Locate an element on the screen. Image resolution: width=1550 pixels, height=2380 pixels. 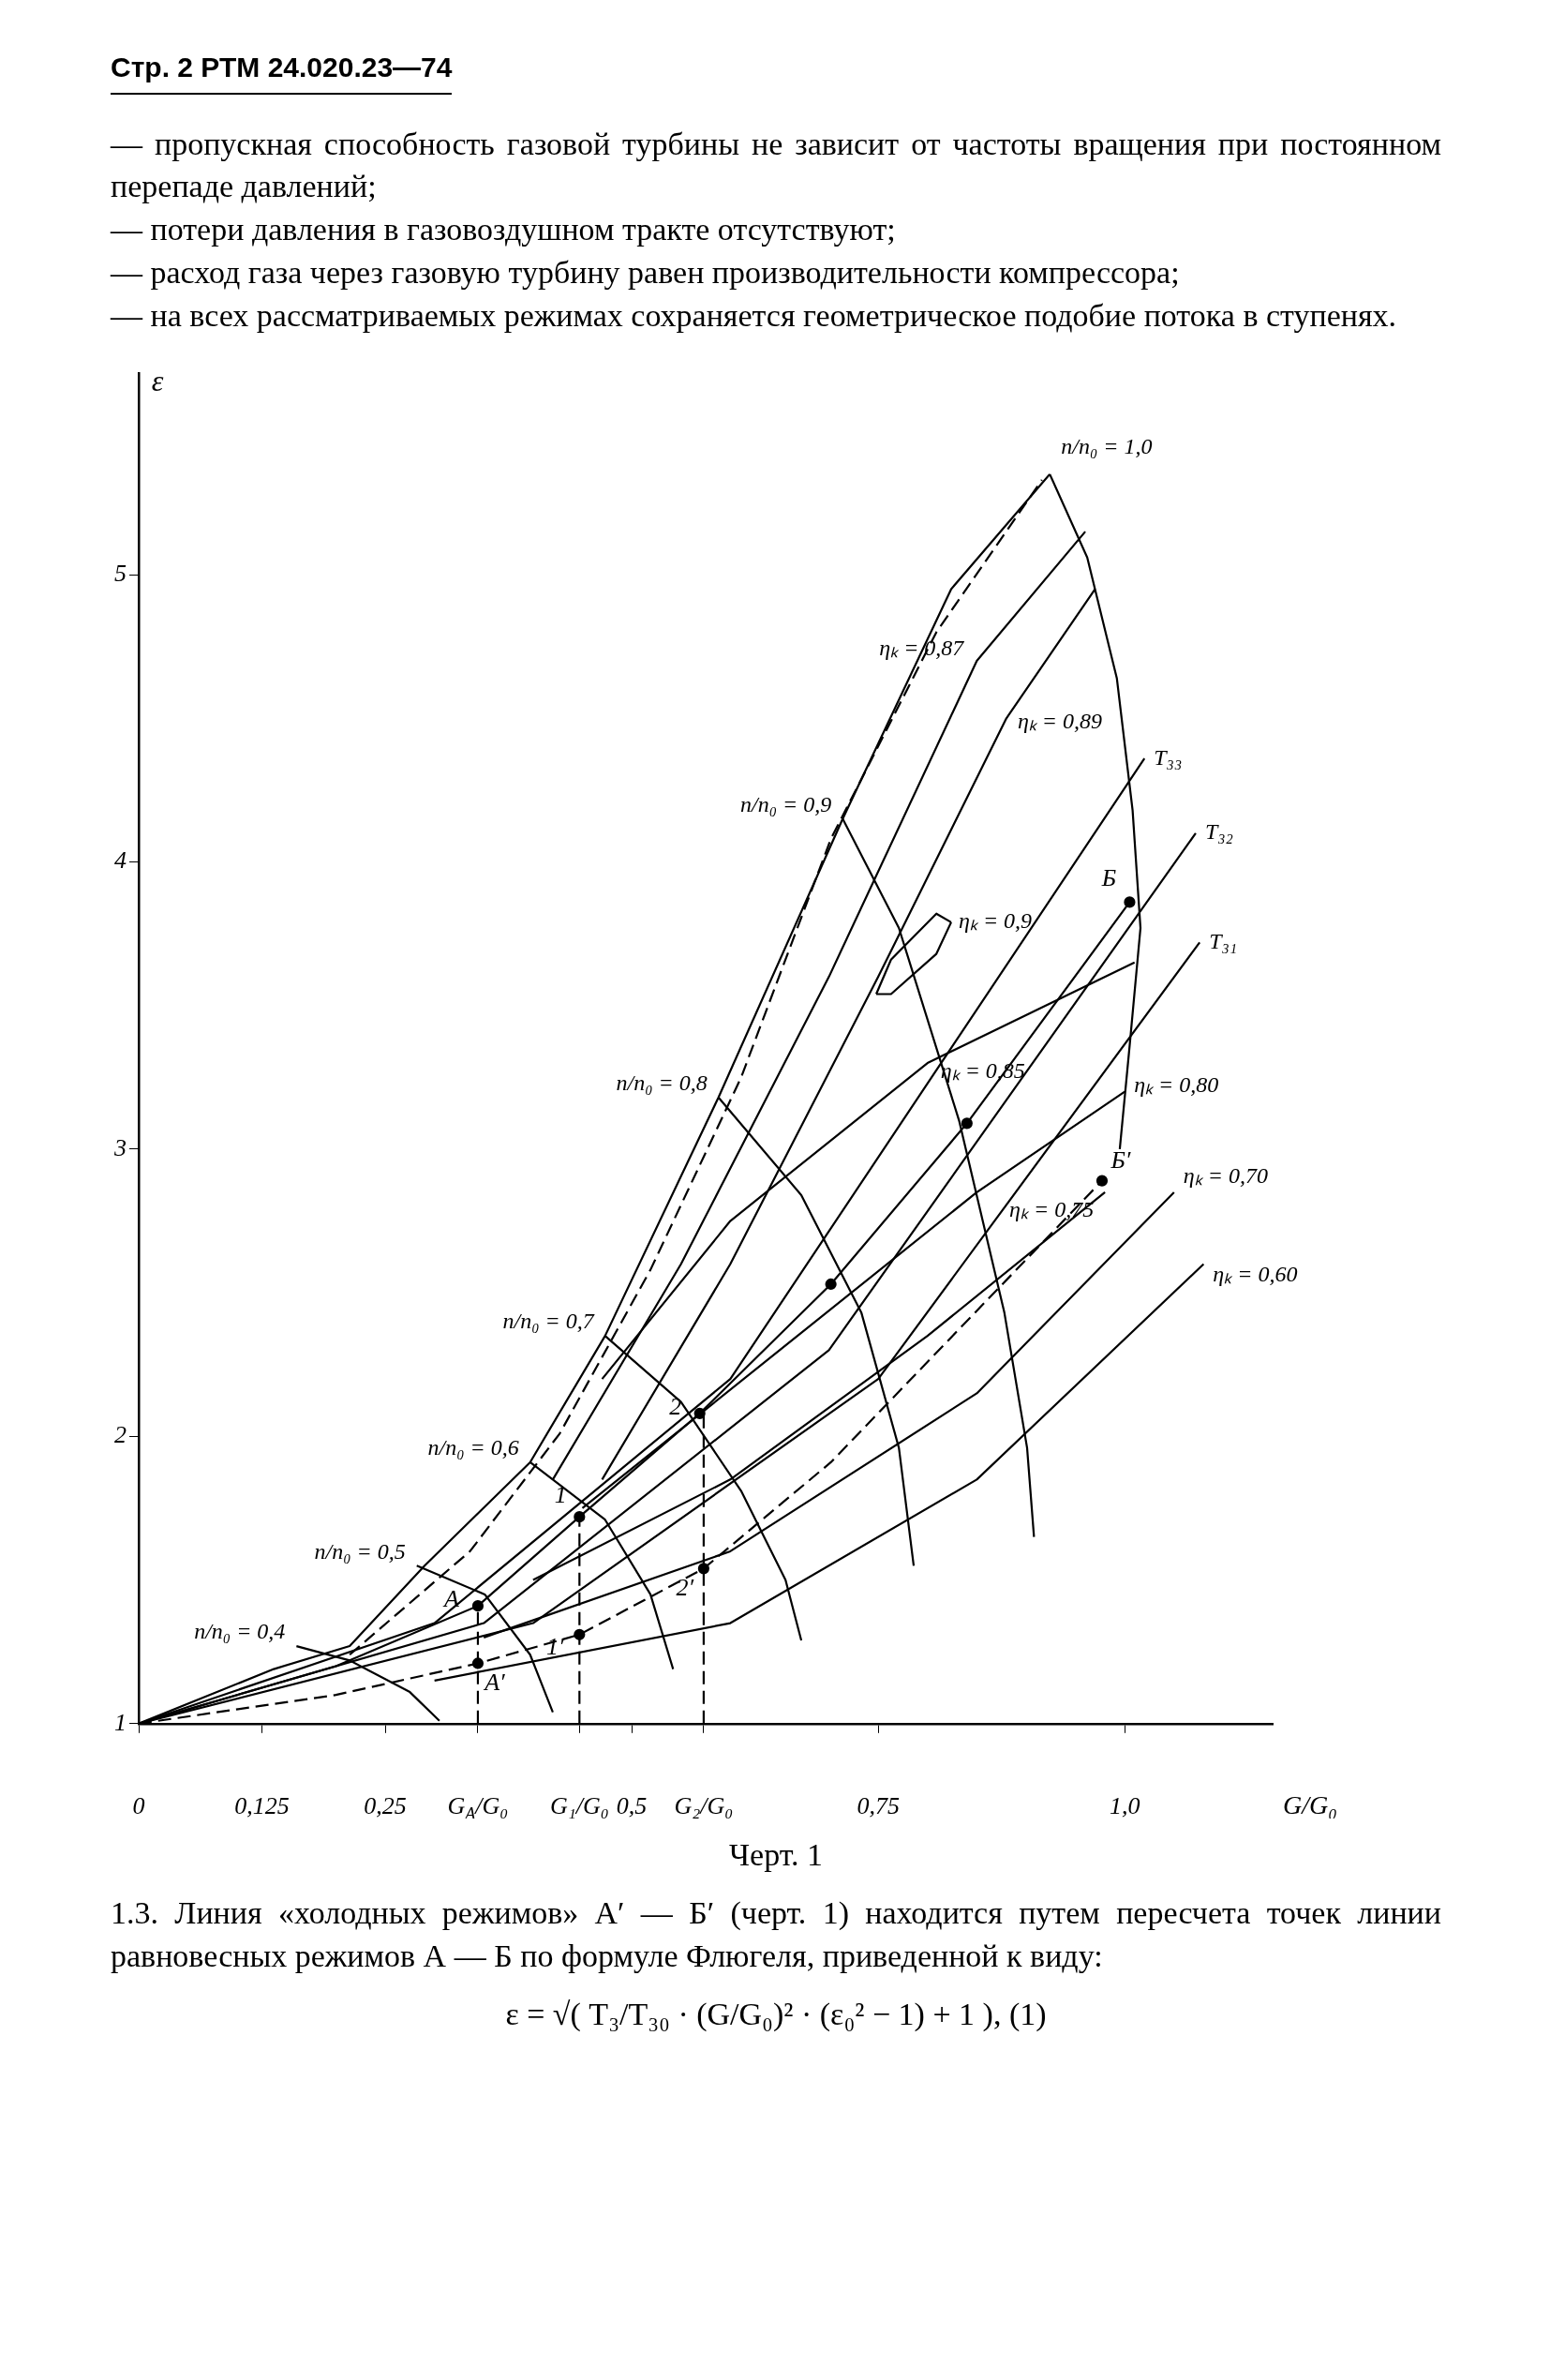
chart-title: Стр. 2 РТМ 24.020.23—74 is located at coordinates (282, 72).